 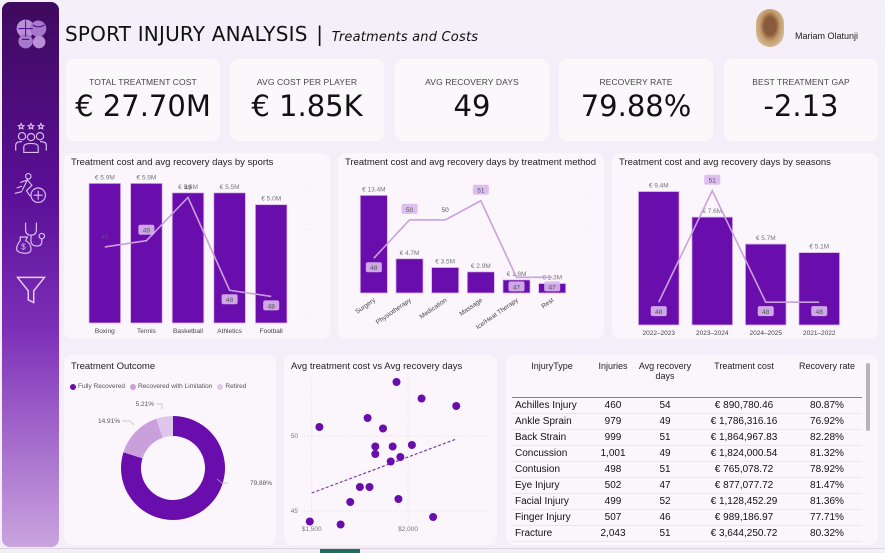 What do you see at coordinates (613, 421) in the screenshot?
I see `cell-injuries: 979` at bounding box center [613, 421].